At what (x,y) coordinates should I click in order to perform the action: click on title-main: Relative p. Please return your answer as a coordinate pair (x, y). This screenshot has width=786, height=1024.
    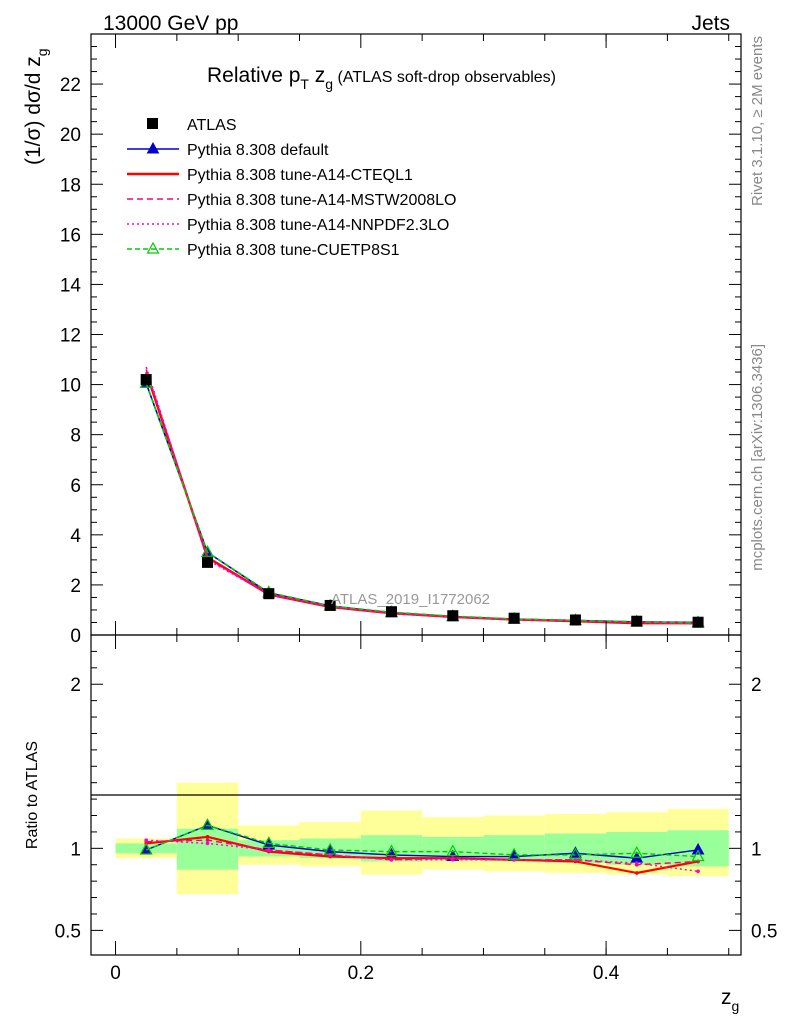
    Looking at the image, I should click on (253, 75).